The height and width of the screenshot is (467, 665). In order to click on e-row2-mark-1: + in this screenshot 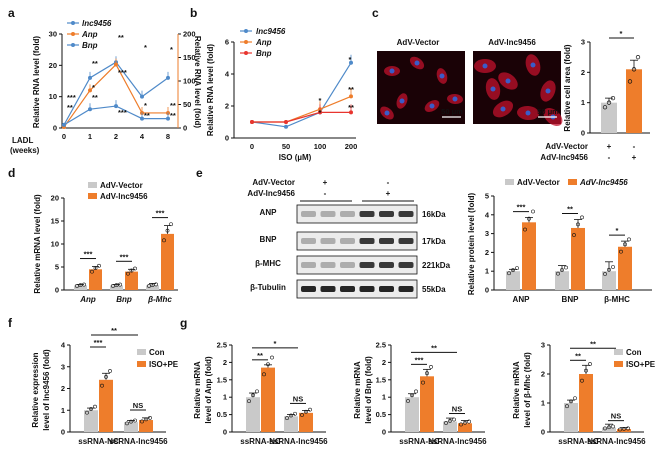, I will do `click(388, 193)`.